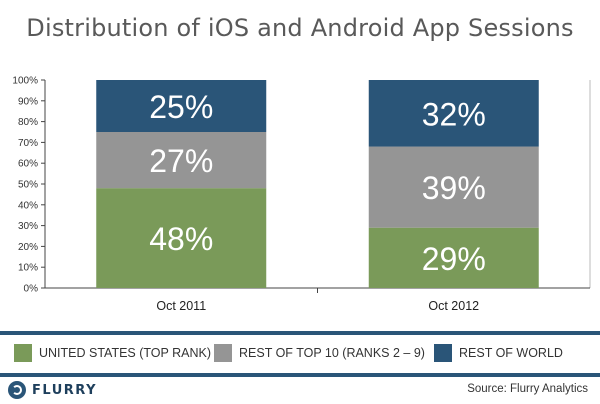 The image size is (600, 404). I want to click on y-tick-label: 90%, so click(28, 101).